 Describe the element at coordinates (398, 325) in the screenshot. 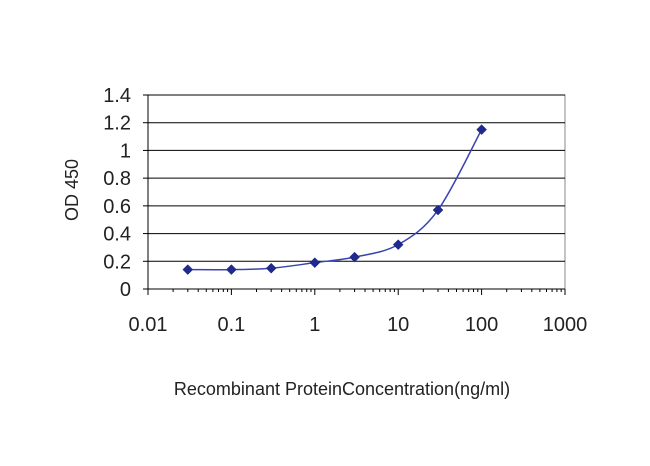

I see `x-tick-label: 10` at that location.